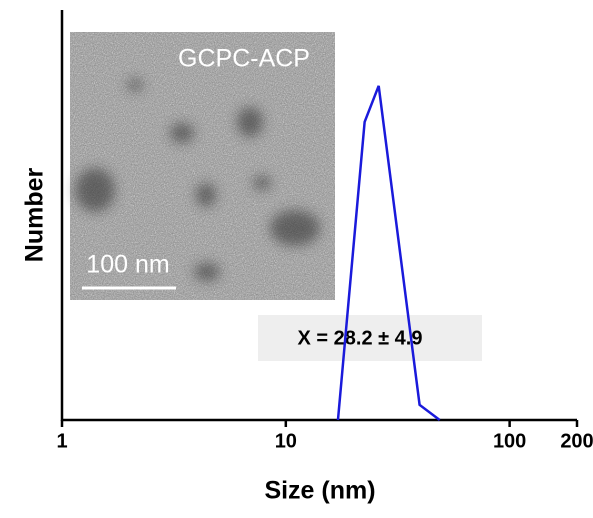 This screenshot has height=518, width=593. I want to click on x-tick-label: 10, so click(286, 441).